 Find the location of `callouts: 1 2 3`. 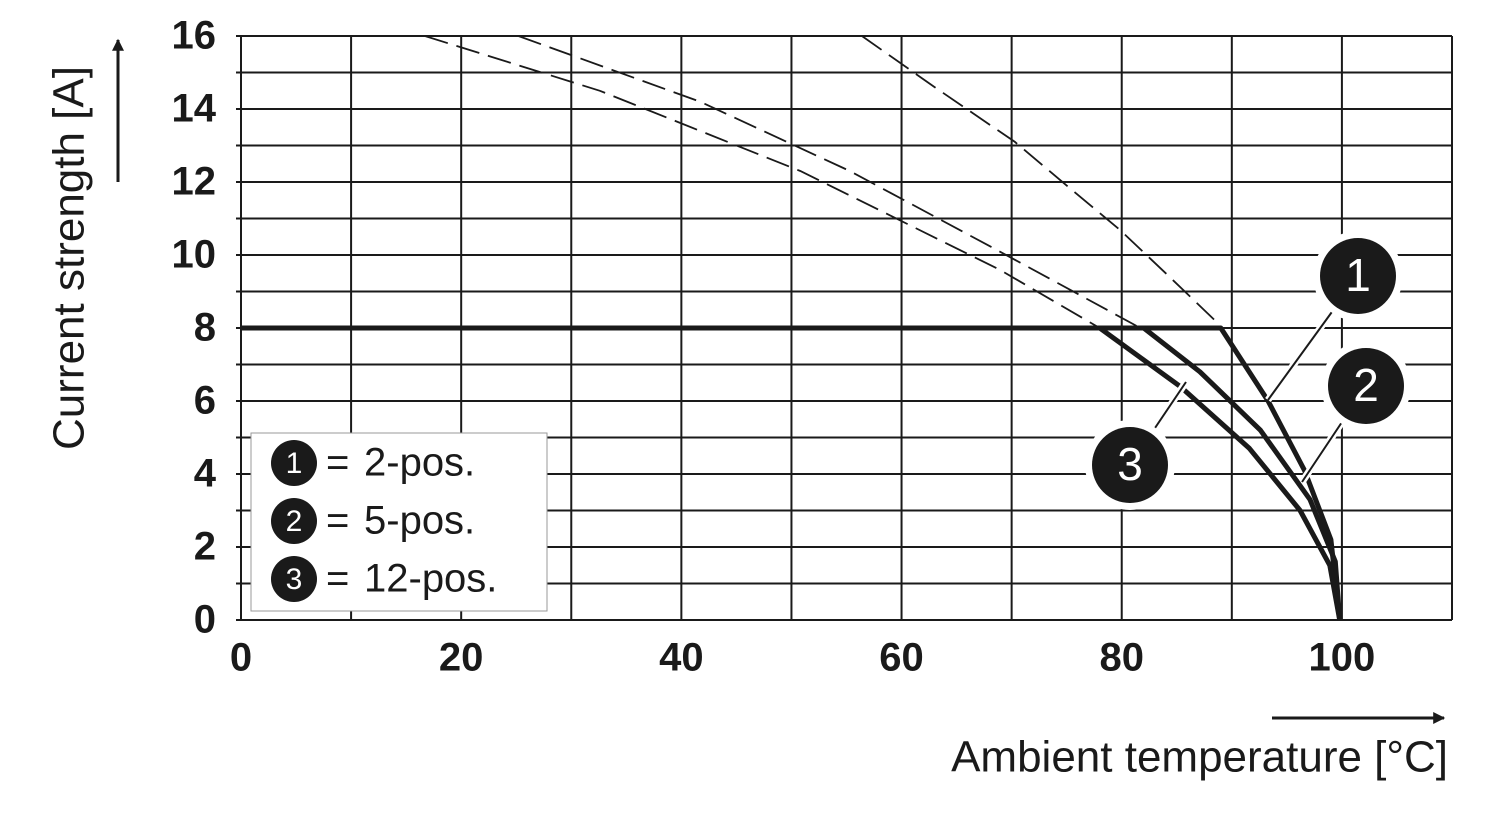

callouts: 1 2 3 is located at coordinates (1248, 370).